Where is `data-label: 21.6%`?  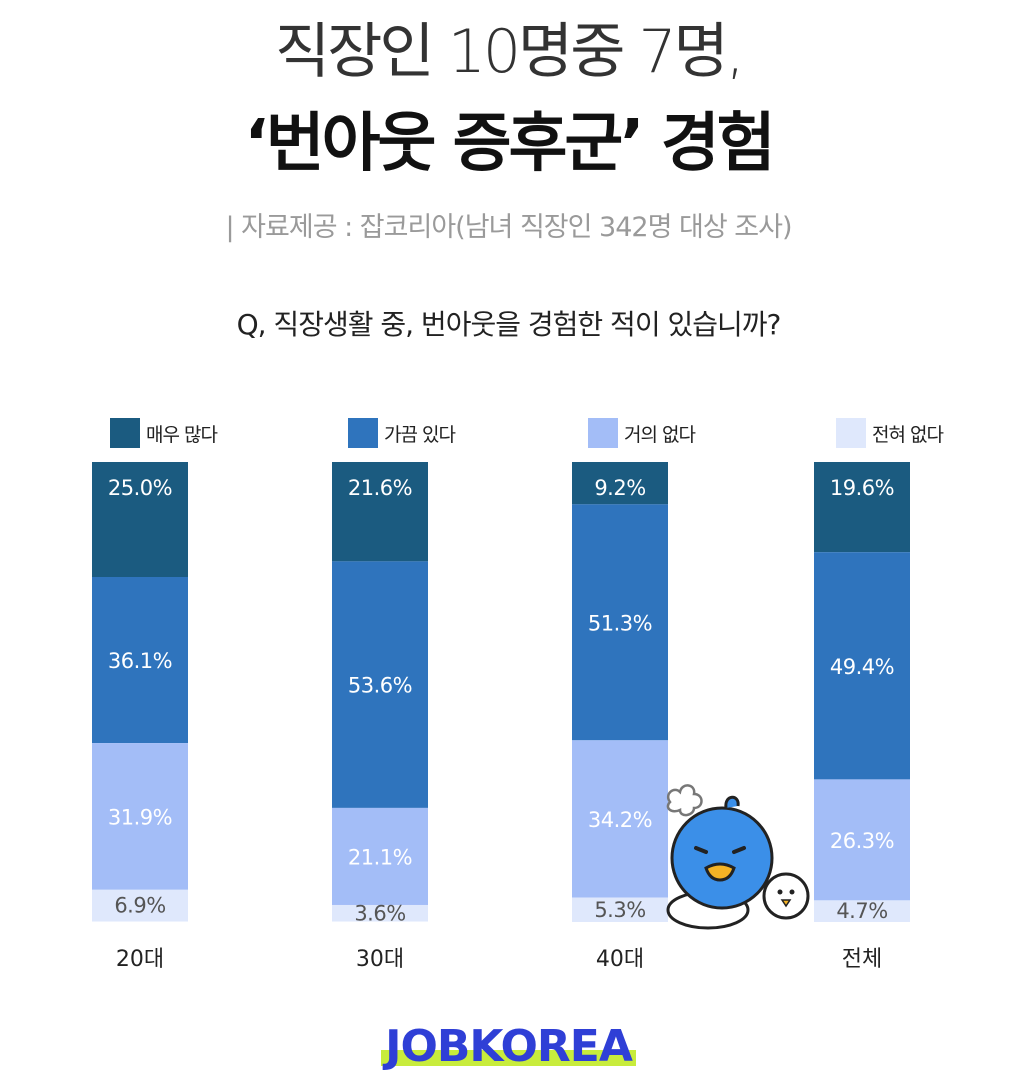
data-label: 21.6% is located at coordinates (380, 488).